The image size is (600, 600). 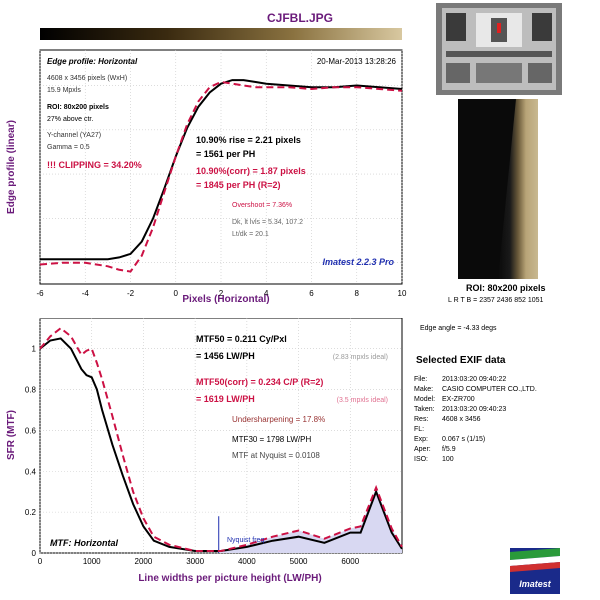 What do you see at coordinates (475, 450) in the screenshot?
I see `exif-row: Aper: f/5.9` at bounding box center [475, 450].